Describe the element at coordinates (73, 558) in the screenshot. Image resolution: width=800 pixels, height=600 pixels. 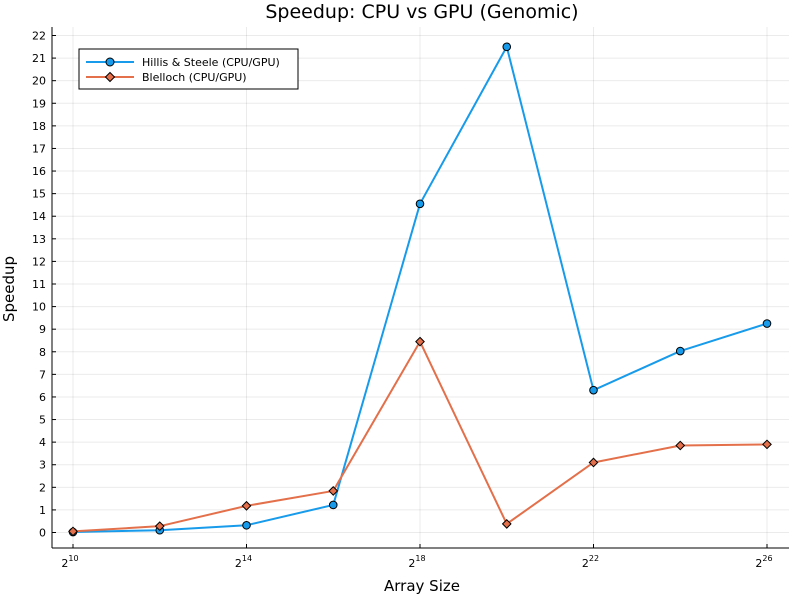
I see `x-tick-exponent: 10` at that location.